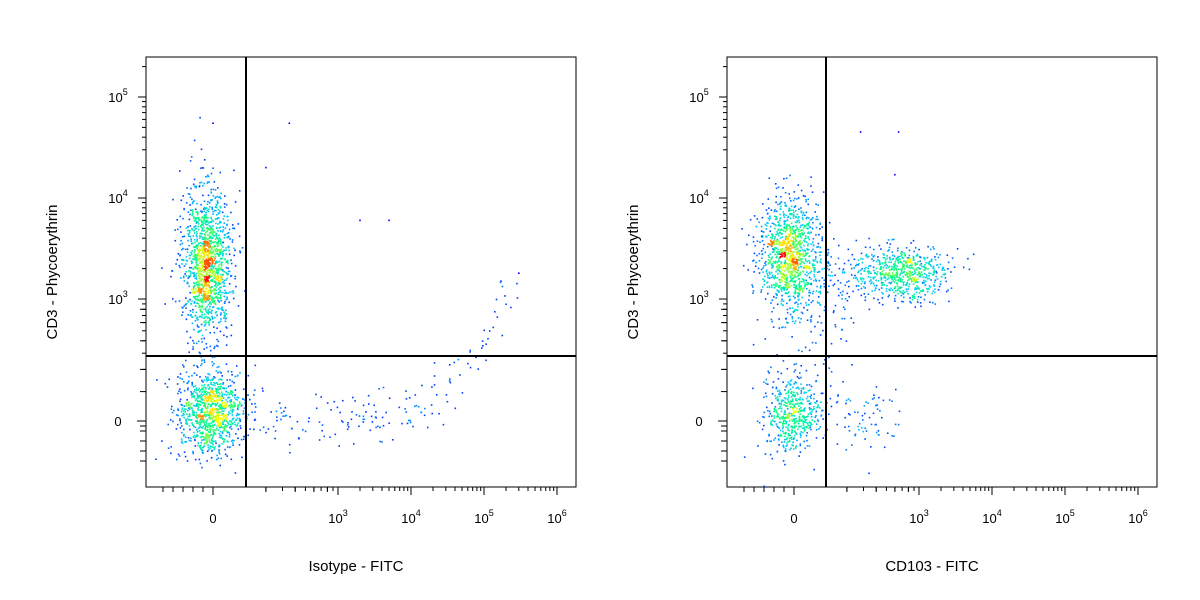  Describe the element at coordinates (266, 167) in the screenshot. I see `event-dot-outlier` at that location.